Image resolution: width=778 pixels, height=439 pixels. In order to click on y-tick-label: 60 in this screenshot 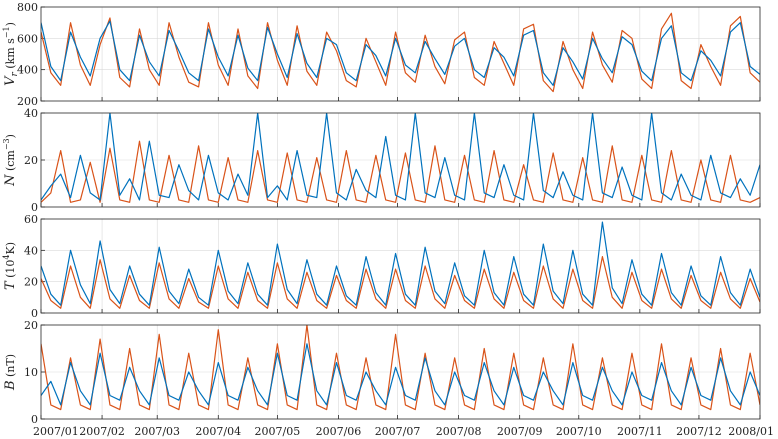, I will do `click(31, 219)`.